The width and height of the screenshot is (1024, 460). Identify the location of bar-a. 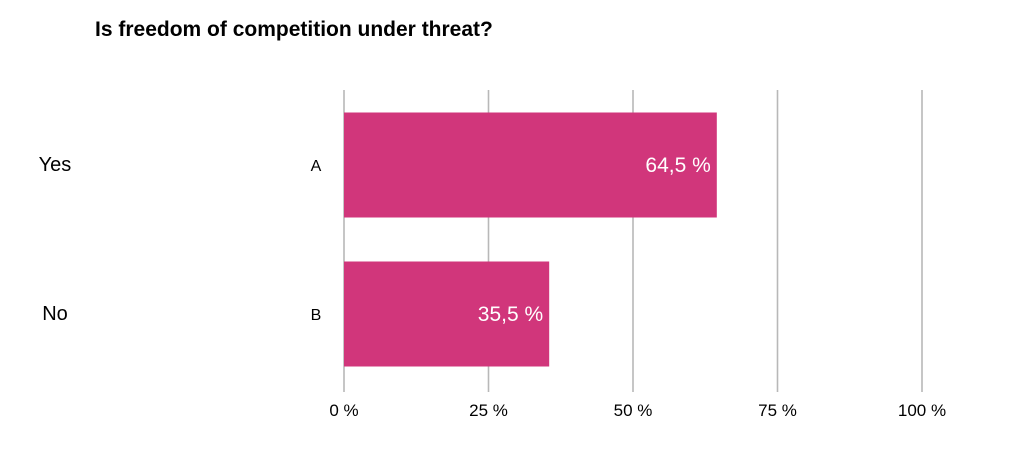
(530, 165).